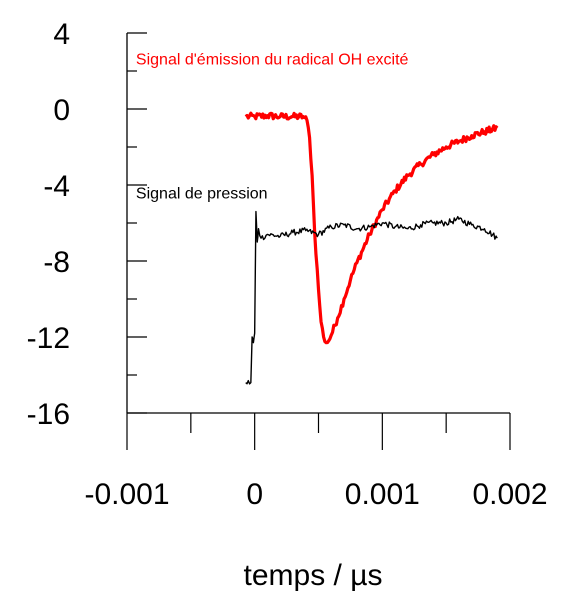 Image resolution: width=567 pixels, height=591 pixels. Describe the element at coordinates (313, 575) in the screenshot. I see `x-axis-label: temps / µs` at that location.